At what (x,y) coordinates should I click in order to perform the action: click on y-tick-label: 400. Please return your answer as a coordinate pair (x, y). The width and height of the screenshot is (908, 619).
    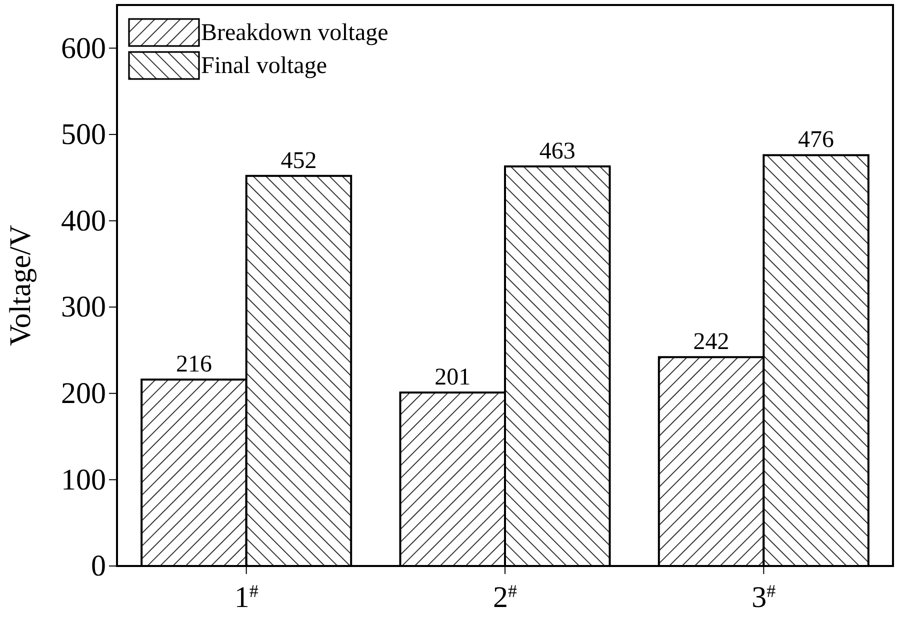
    Looking at the image, I should click on (83, 221).